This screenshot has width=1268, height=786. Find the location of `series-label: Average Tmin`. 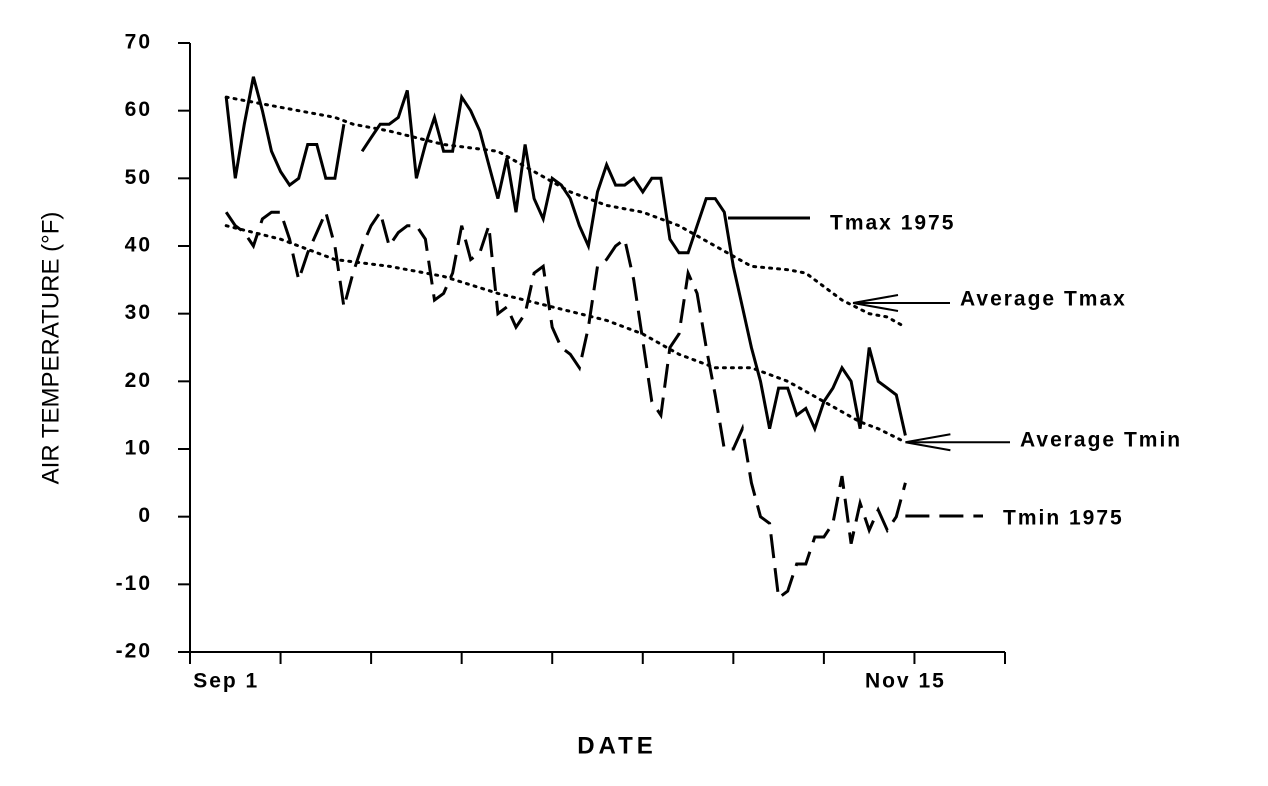

series-label: Average Tmin is located at coordinates (1101, 440).